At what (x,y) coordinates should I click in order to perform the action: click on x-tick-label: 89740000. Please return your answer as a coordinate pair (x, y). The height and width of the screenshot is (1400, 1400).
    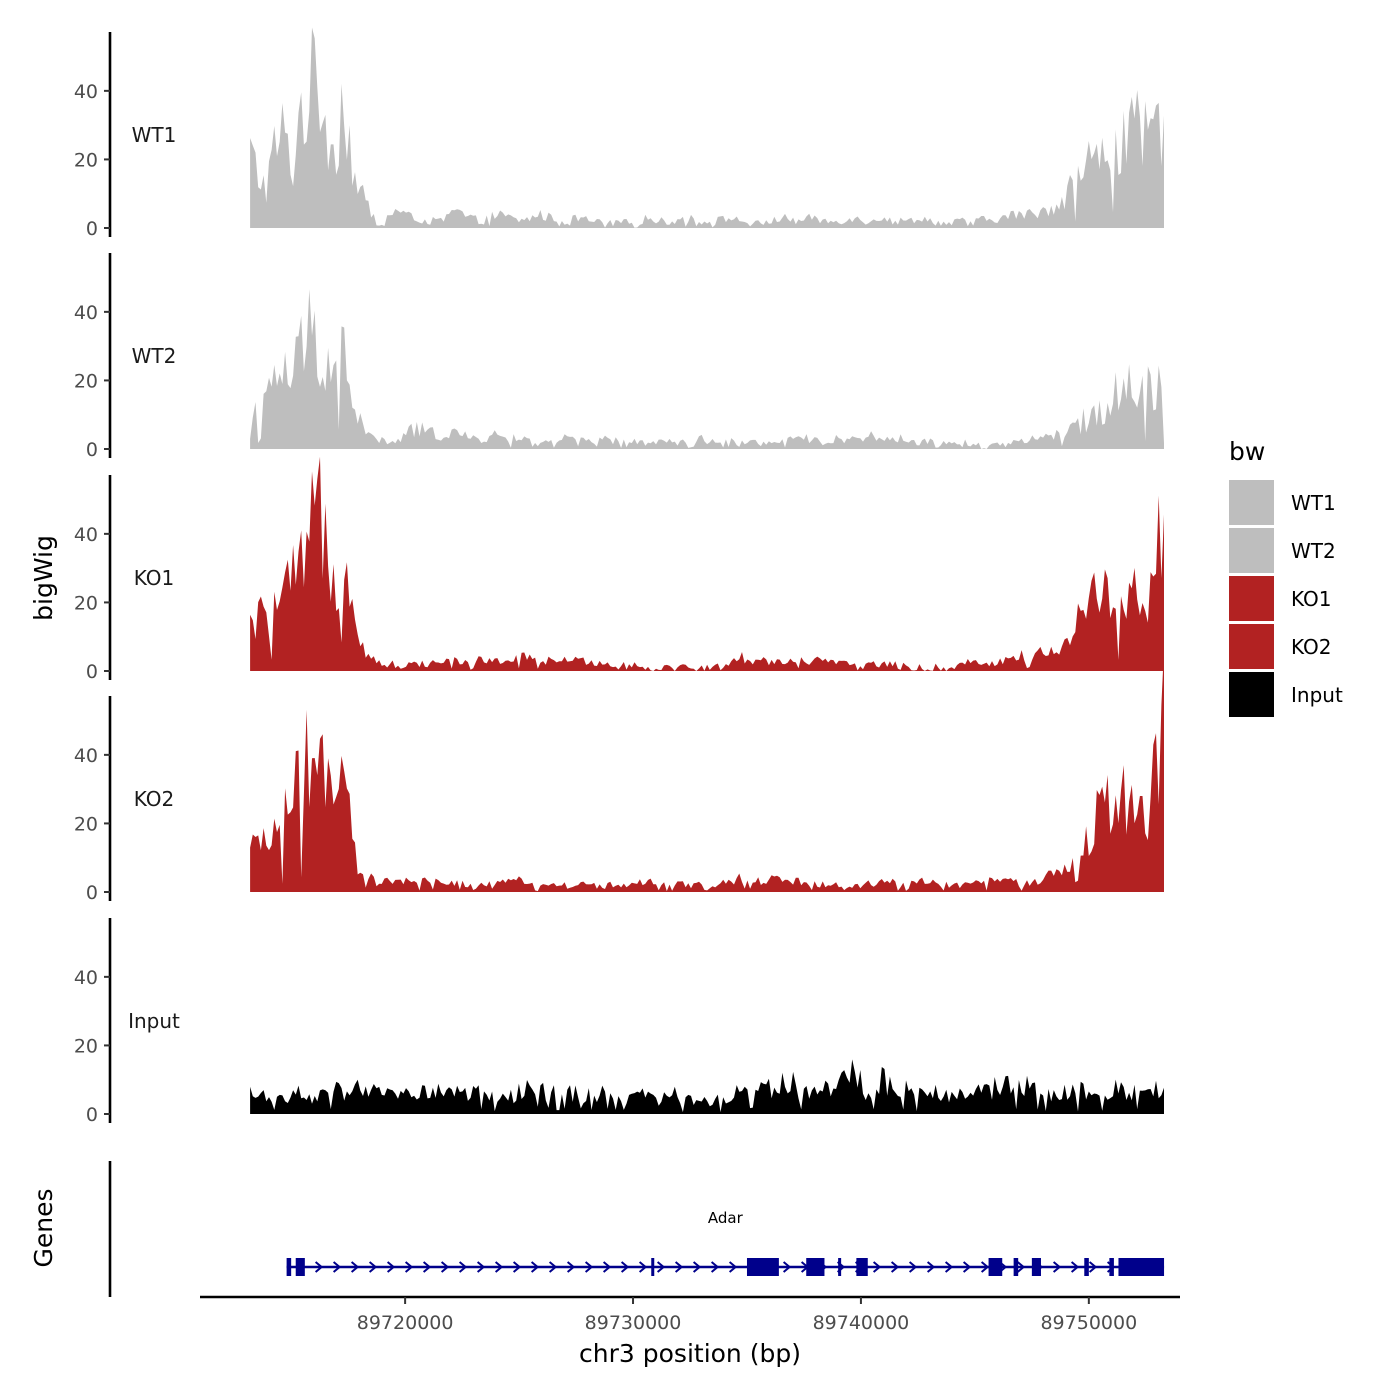
    Looking at the image, I should click on (861, 1323).